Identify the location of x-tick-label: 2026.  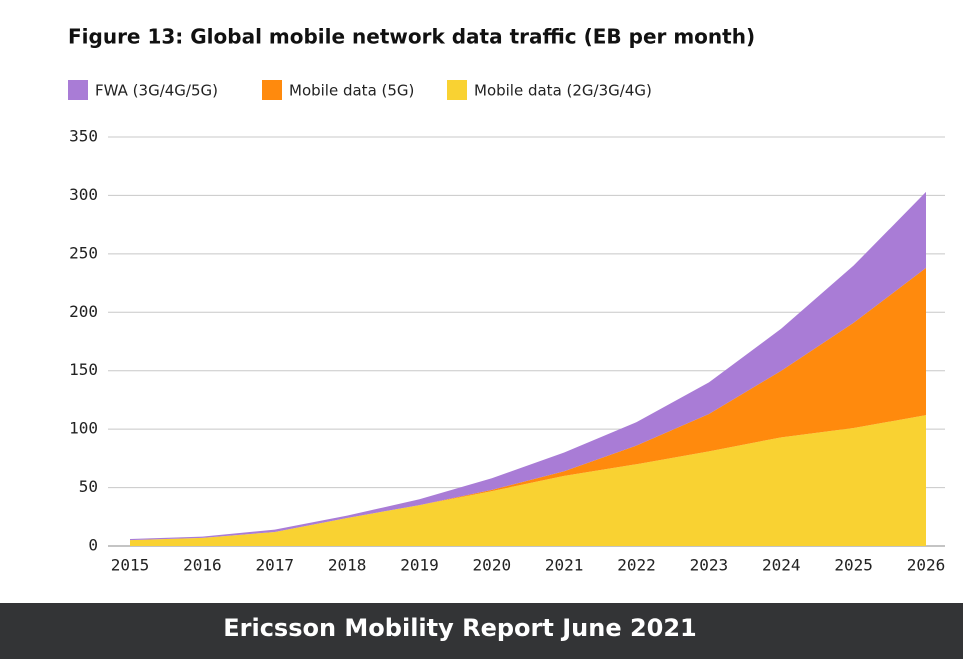
(926, 565).